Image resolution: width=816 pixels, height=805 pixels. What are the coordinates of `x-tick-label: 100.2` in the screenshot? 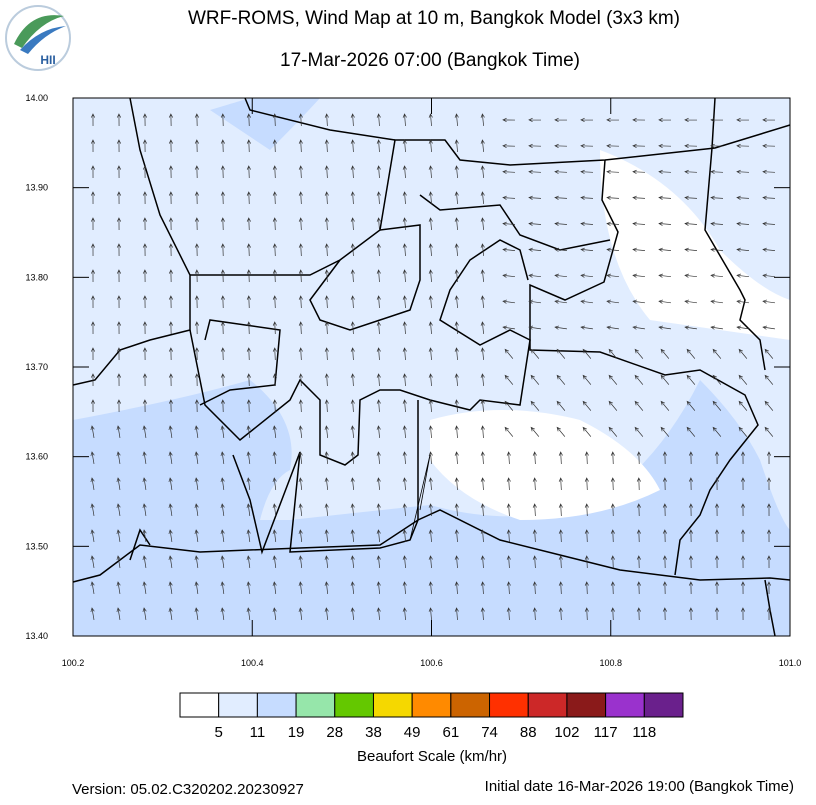 It's located at (73, 663).